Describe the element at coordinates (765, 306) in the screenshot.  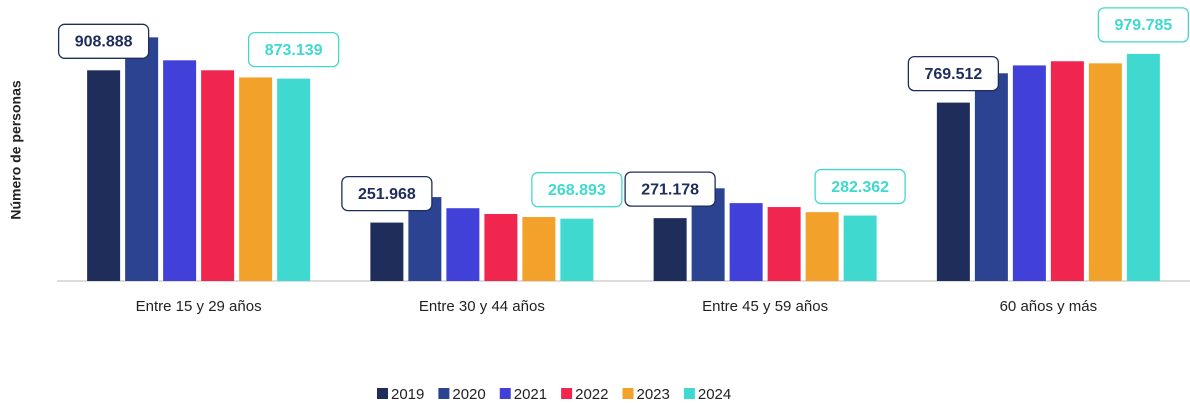
I see `x-tick-label: Entre 45 y 59 años` at that location.